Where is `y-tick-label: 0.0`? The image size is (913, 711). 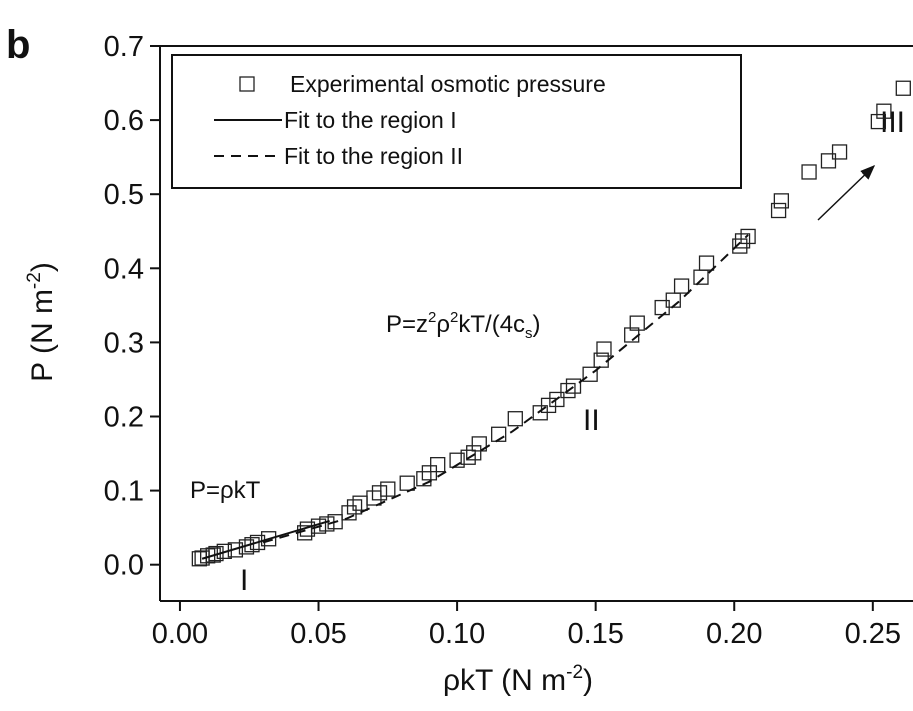
y-tick-label: 0.0 is located at coordinates (124, 566).